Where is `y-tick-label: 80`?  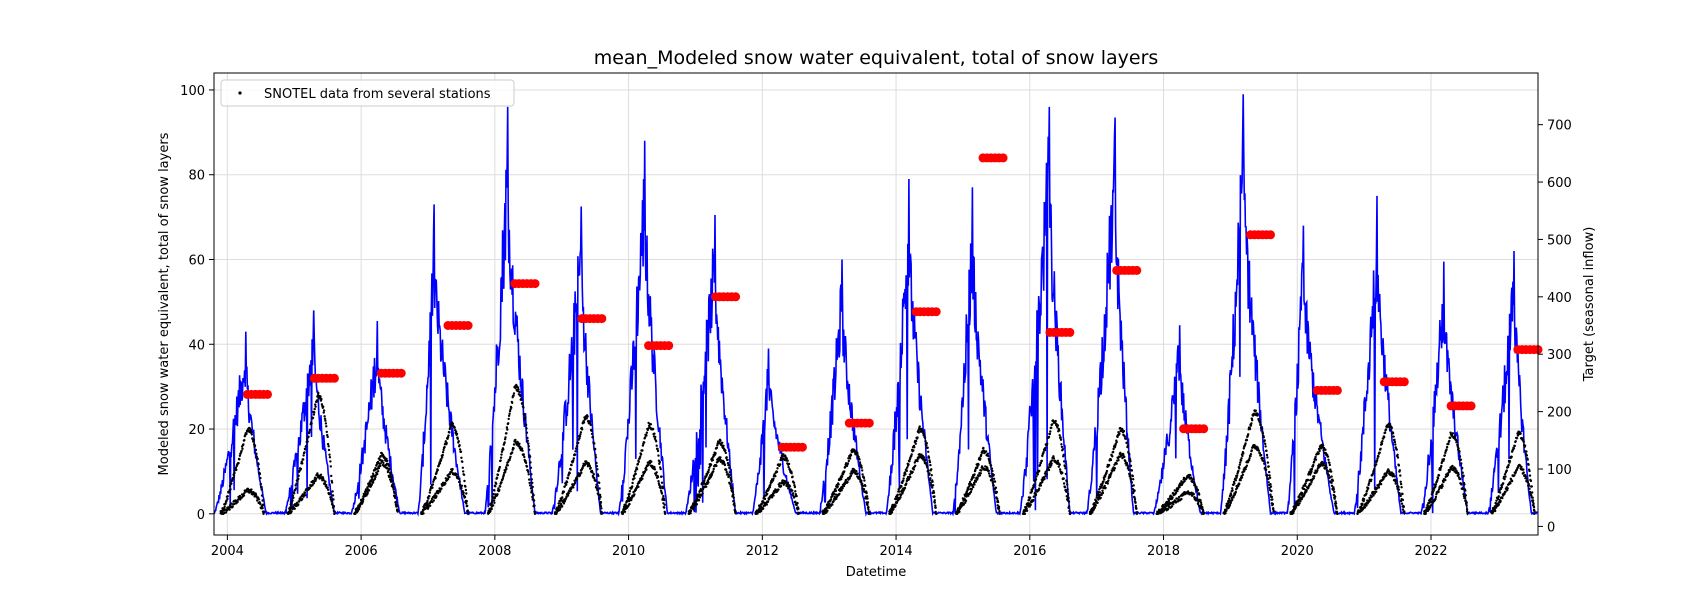 y-tick-label: 80 is located at coordinates (196, 176).